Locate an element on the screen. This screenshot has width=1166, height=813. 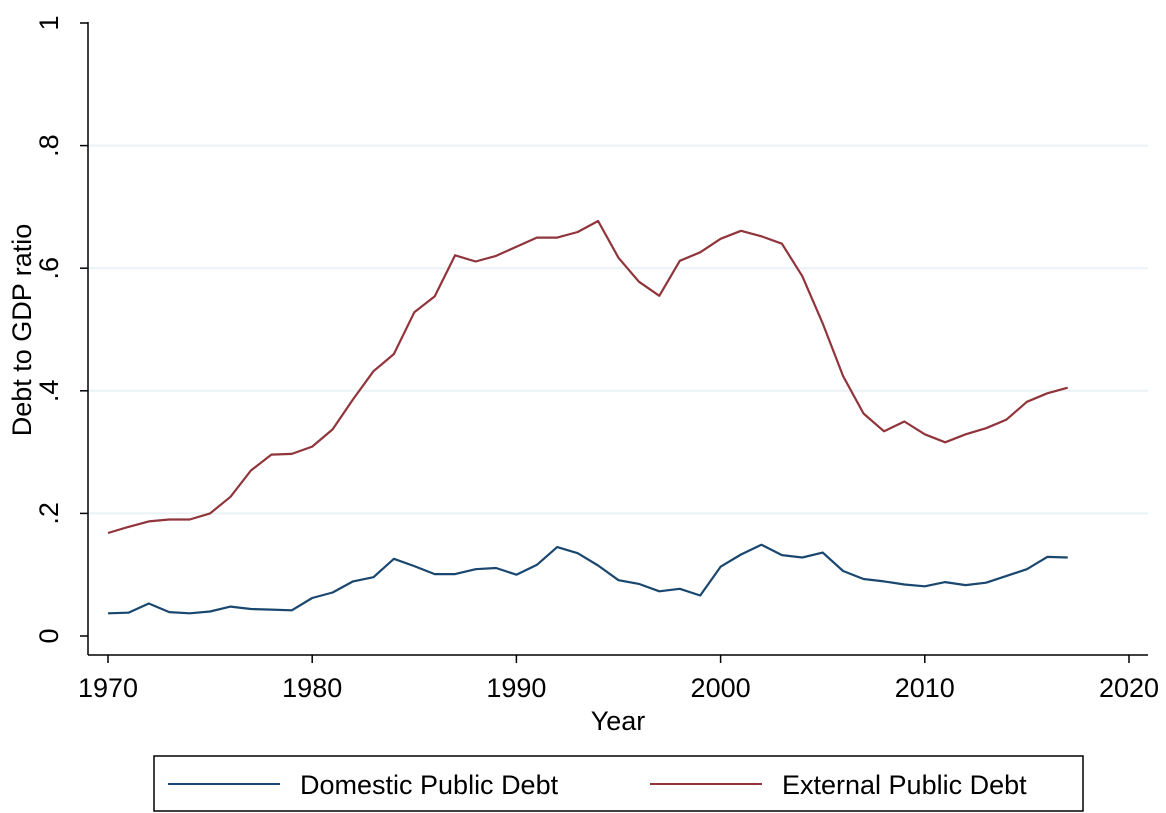
y-tick-label: 0 is located at coordinates (49, 635).